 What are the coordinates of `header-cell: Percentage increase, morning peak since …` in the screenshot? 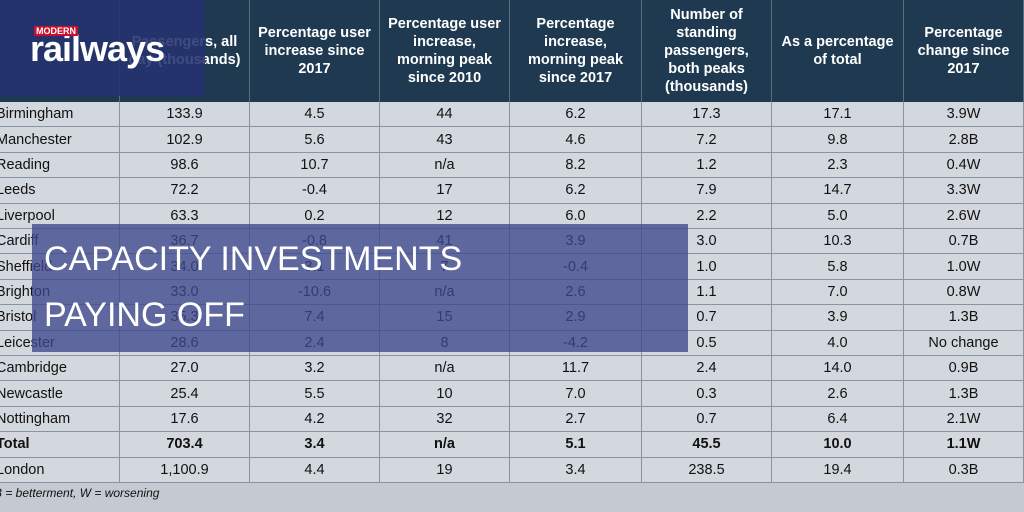 It's located at (576, 51).